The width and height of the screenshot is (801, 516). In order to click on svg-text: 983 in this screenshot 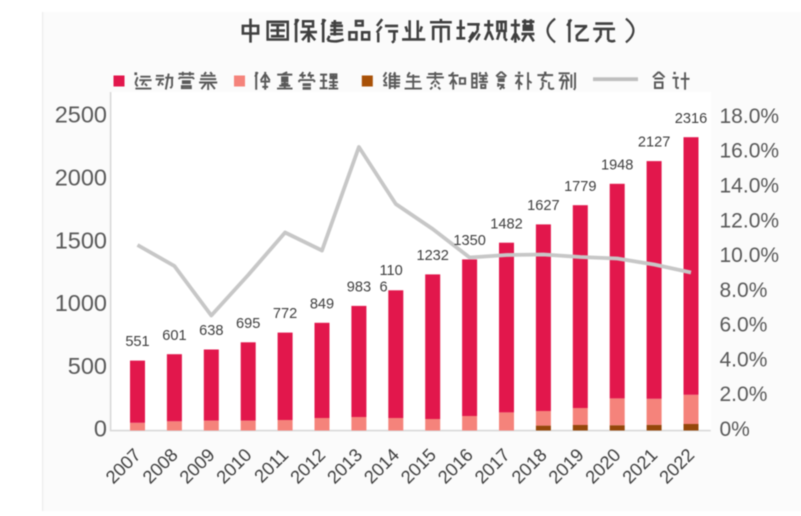, I will do `click(359, 288)`.